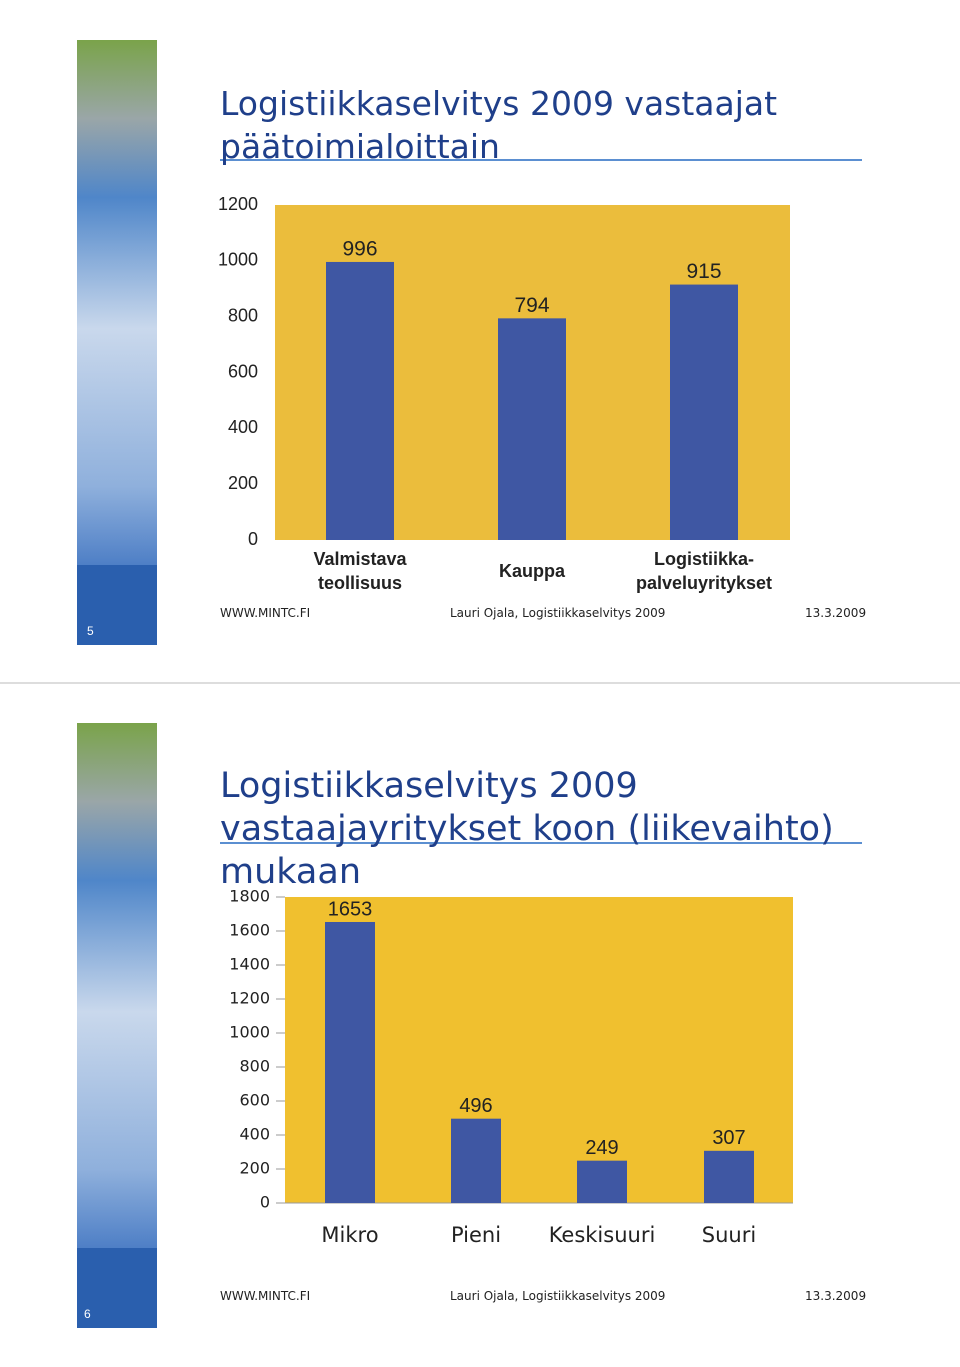  Describe the element at coordinates (350, 1235) in the screenshot. I see `x-tick-label: Mikro` at that location.